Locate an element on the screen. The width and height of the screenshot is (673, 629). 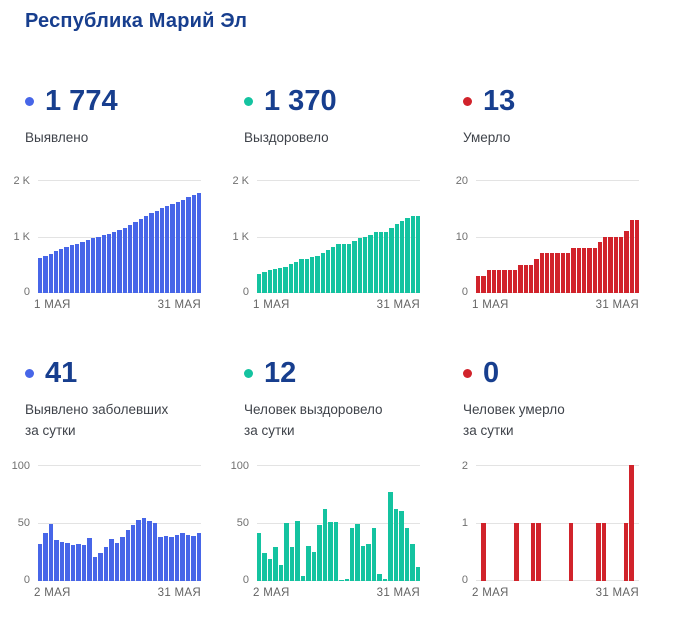
chart-body: 2 K 1 K 0 is located at coordinates (324, 236).